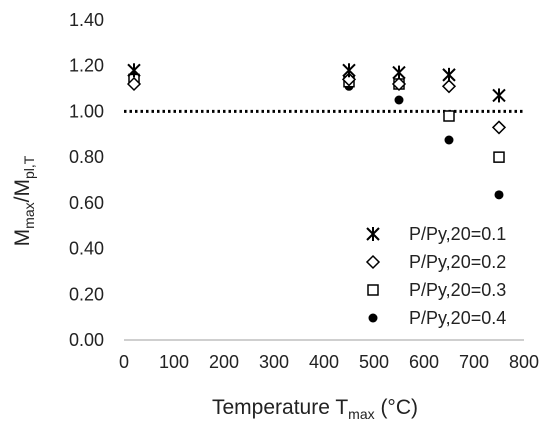 The height and width of the screenshot is (422, 550). I want to click on y-tick-label: 0.80, so click(86, 157).